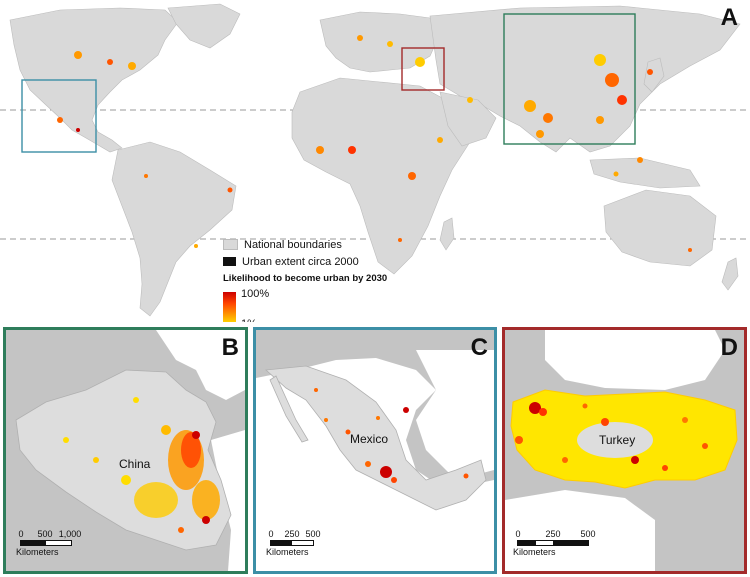 Image resolution: width=750 pixels, height=577 pixels. Describe the element at coordinates (730, 274) in the screenshot. I see `new-zealand-landmass` at that location.